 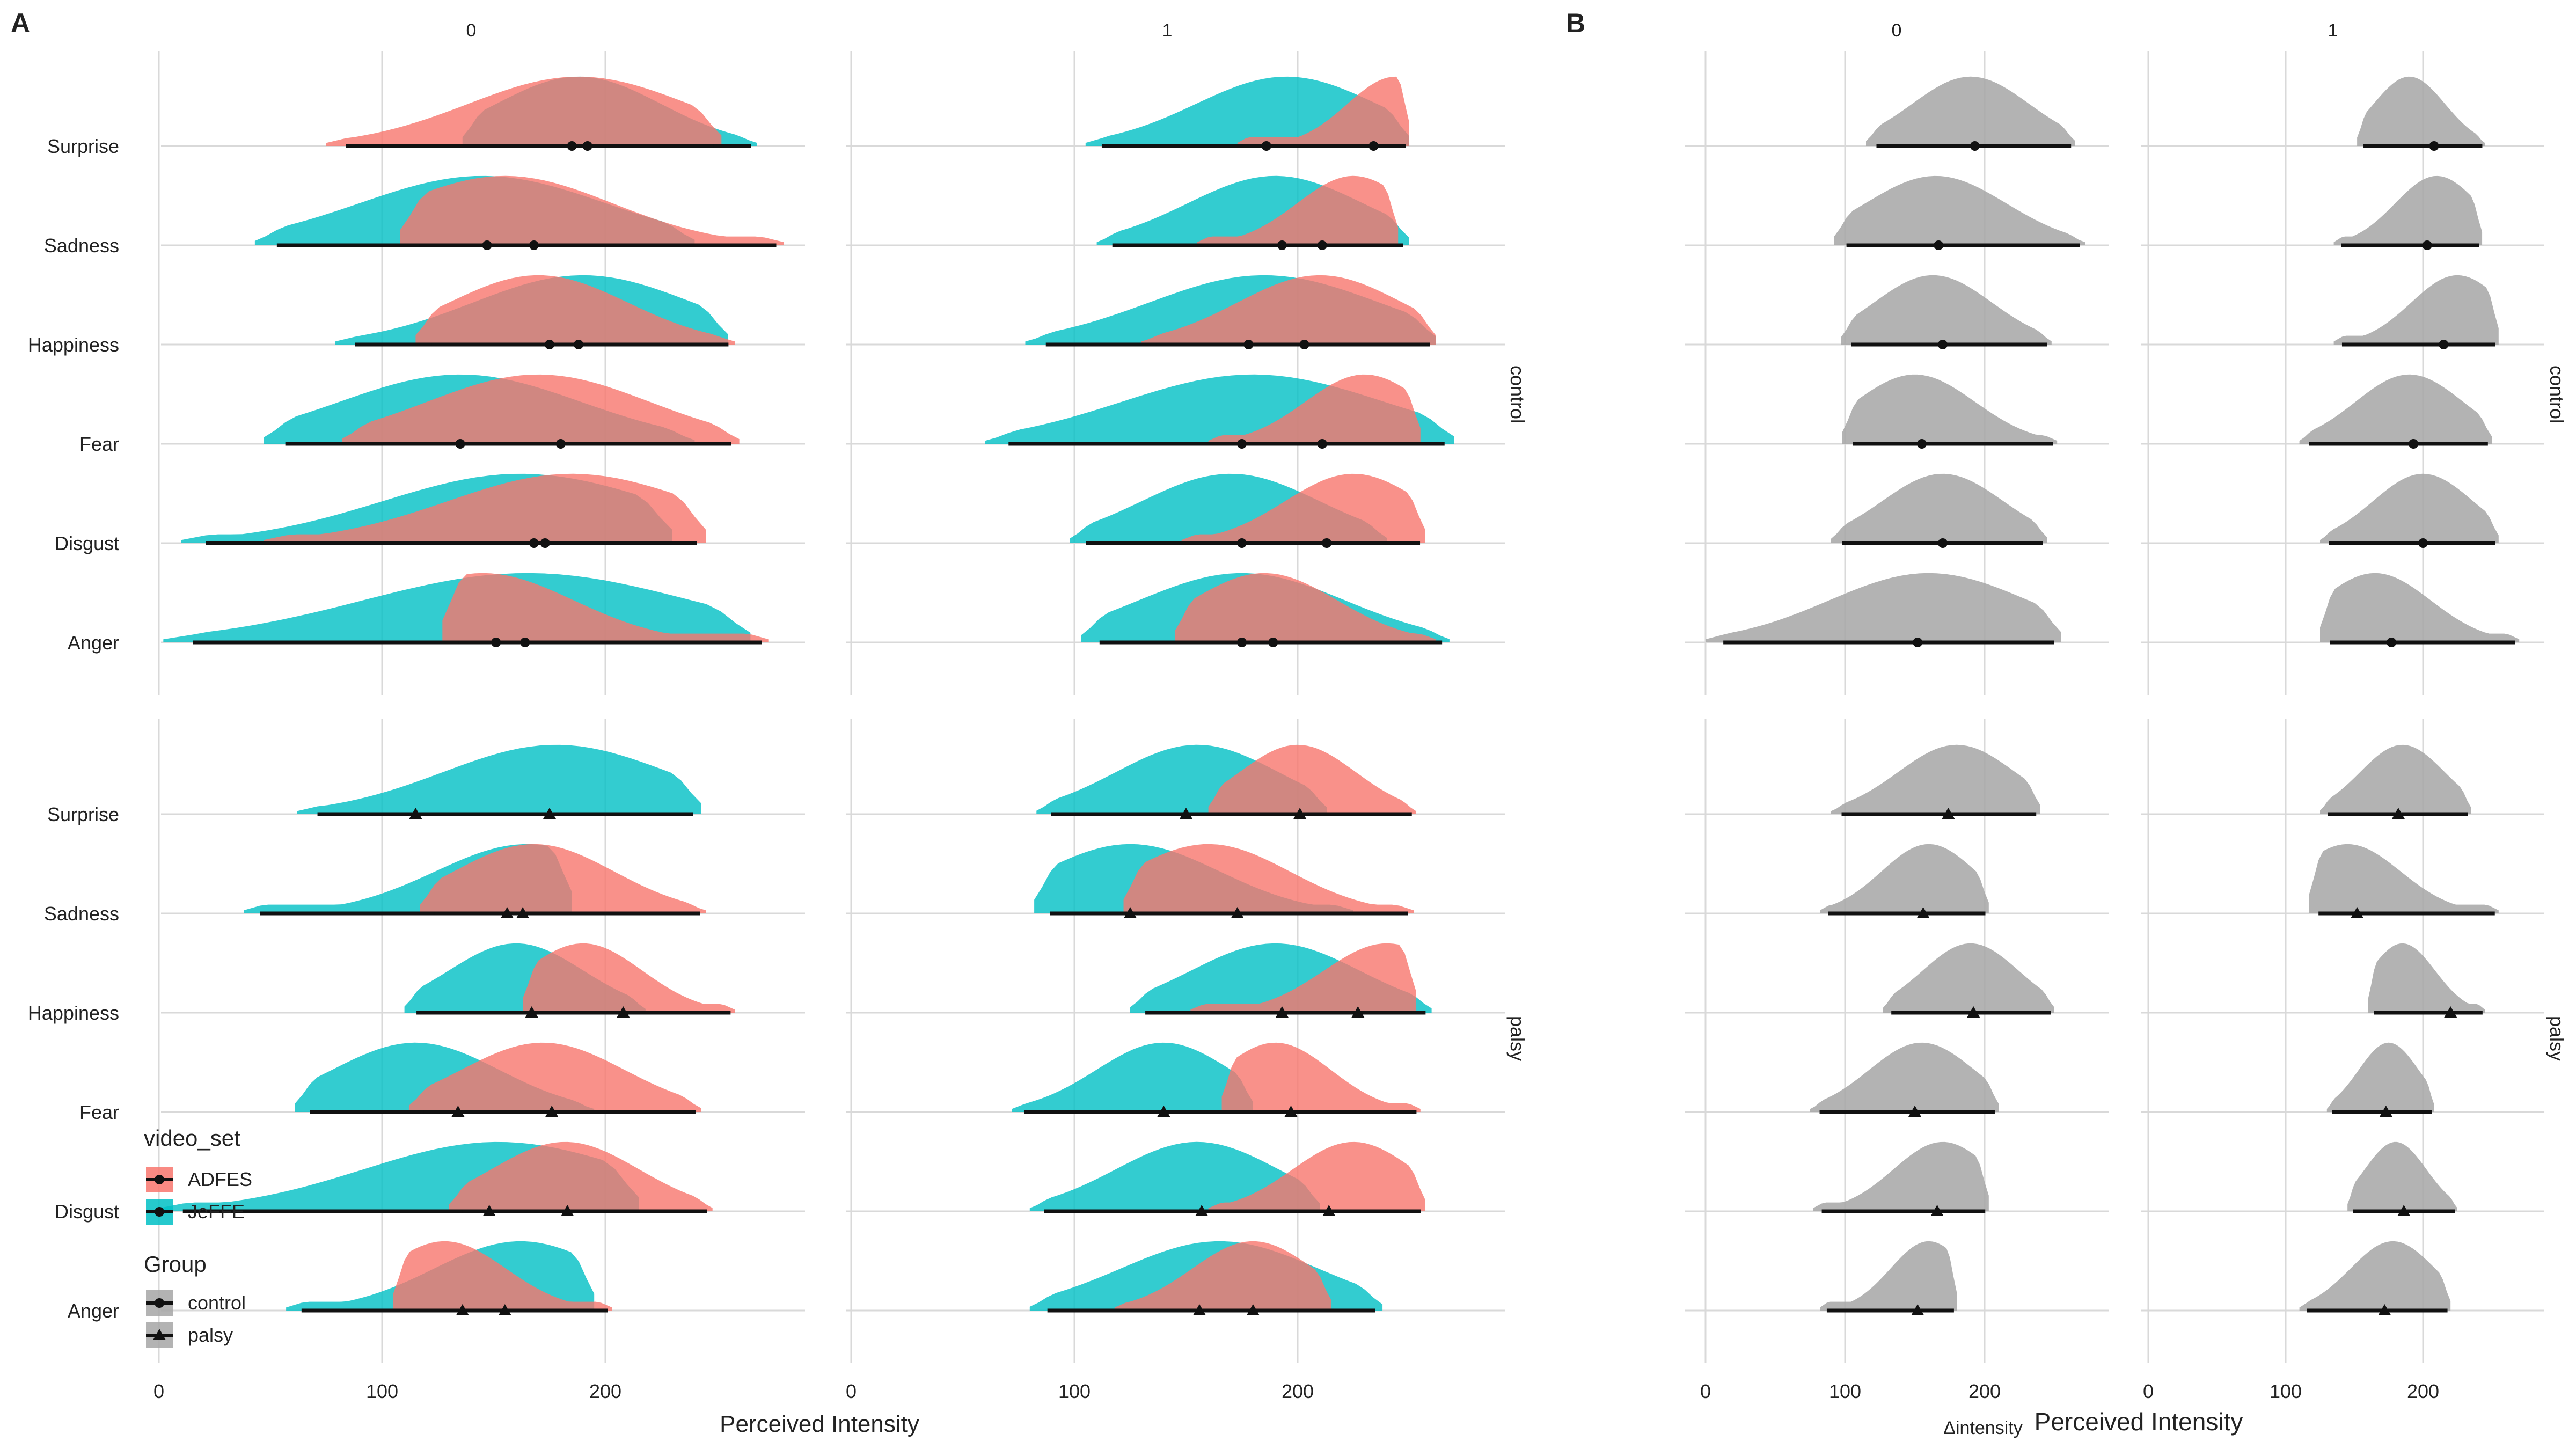 What do you see at coordinates (220, 1179) in the screenshot?
I see `legend-item-adfes-label: ADFES` at bounding box center [220, 1179].